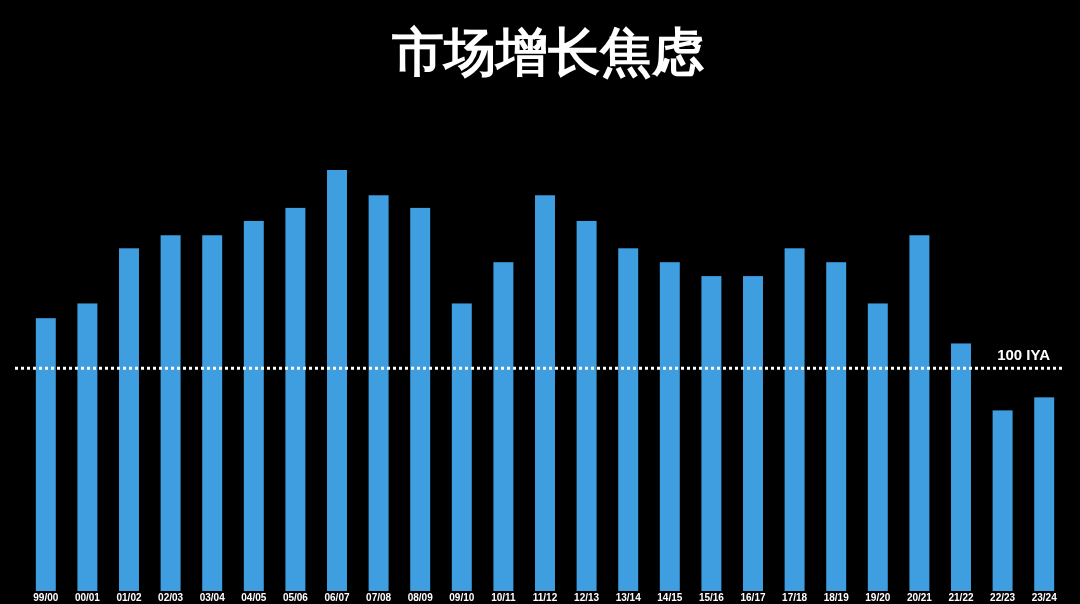 This screenshot has width=1080, height=604. What do you see at coordinates (711, 597) in the screenshot?
I see `x-tick-label: 15/16` at bounding box center [711, 597].